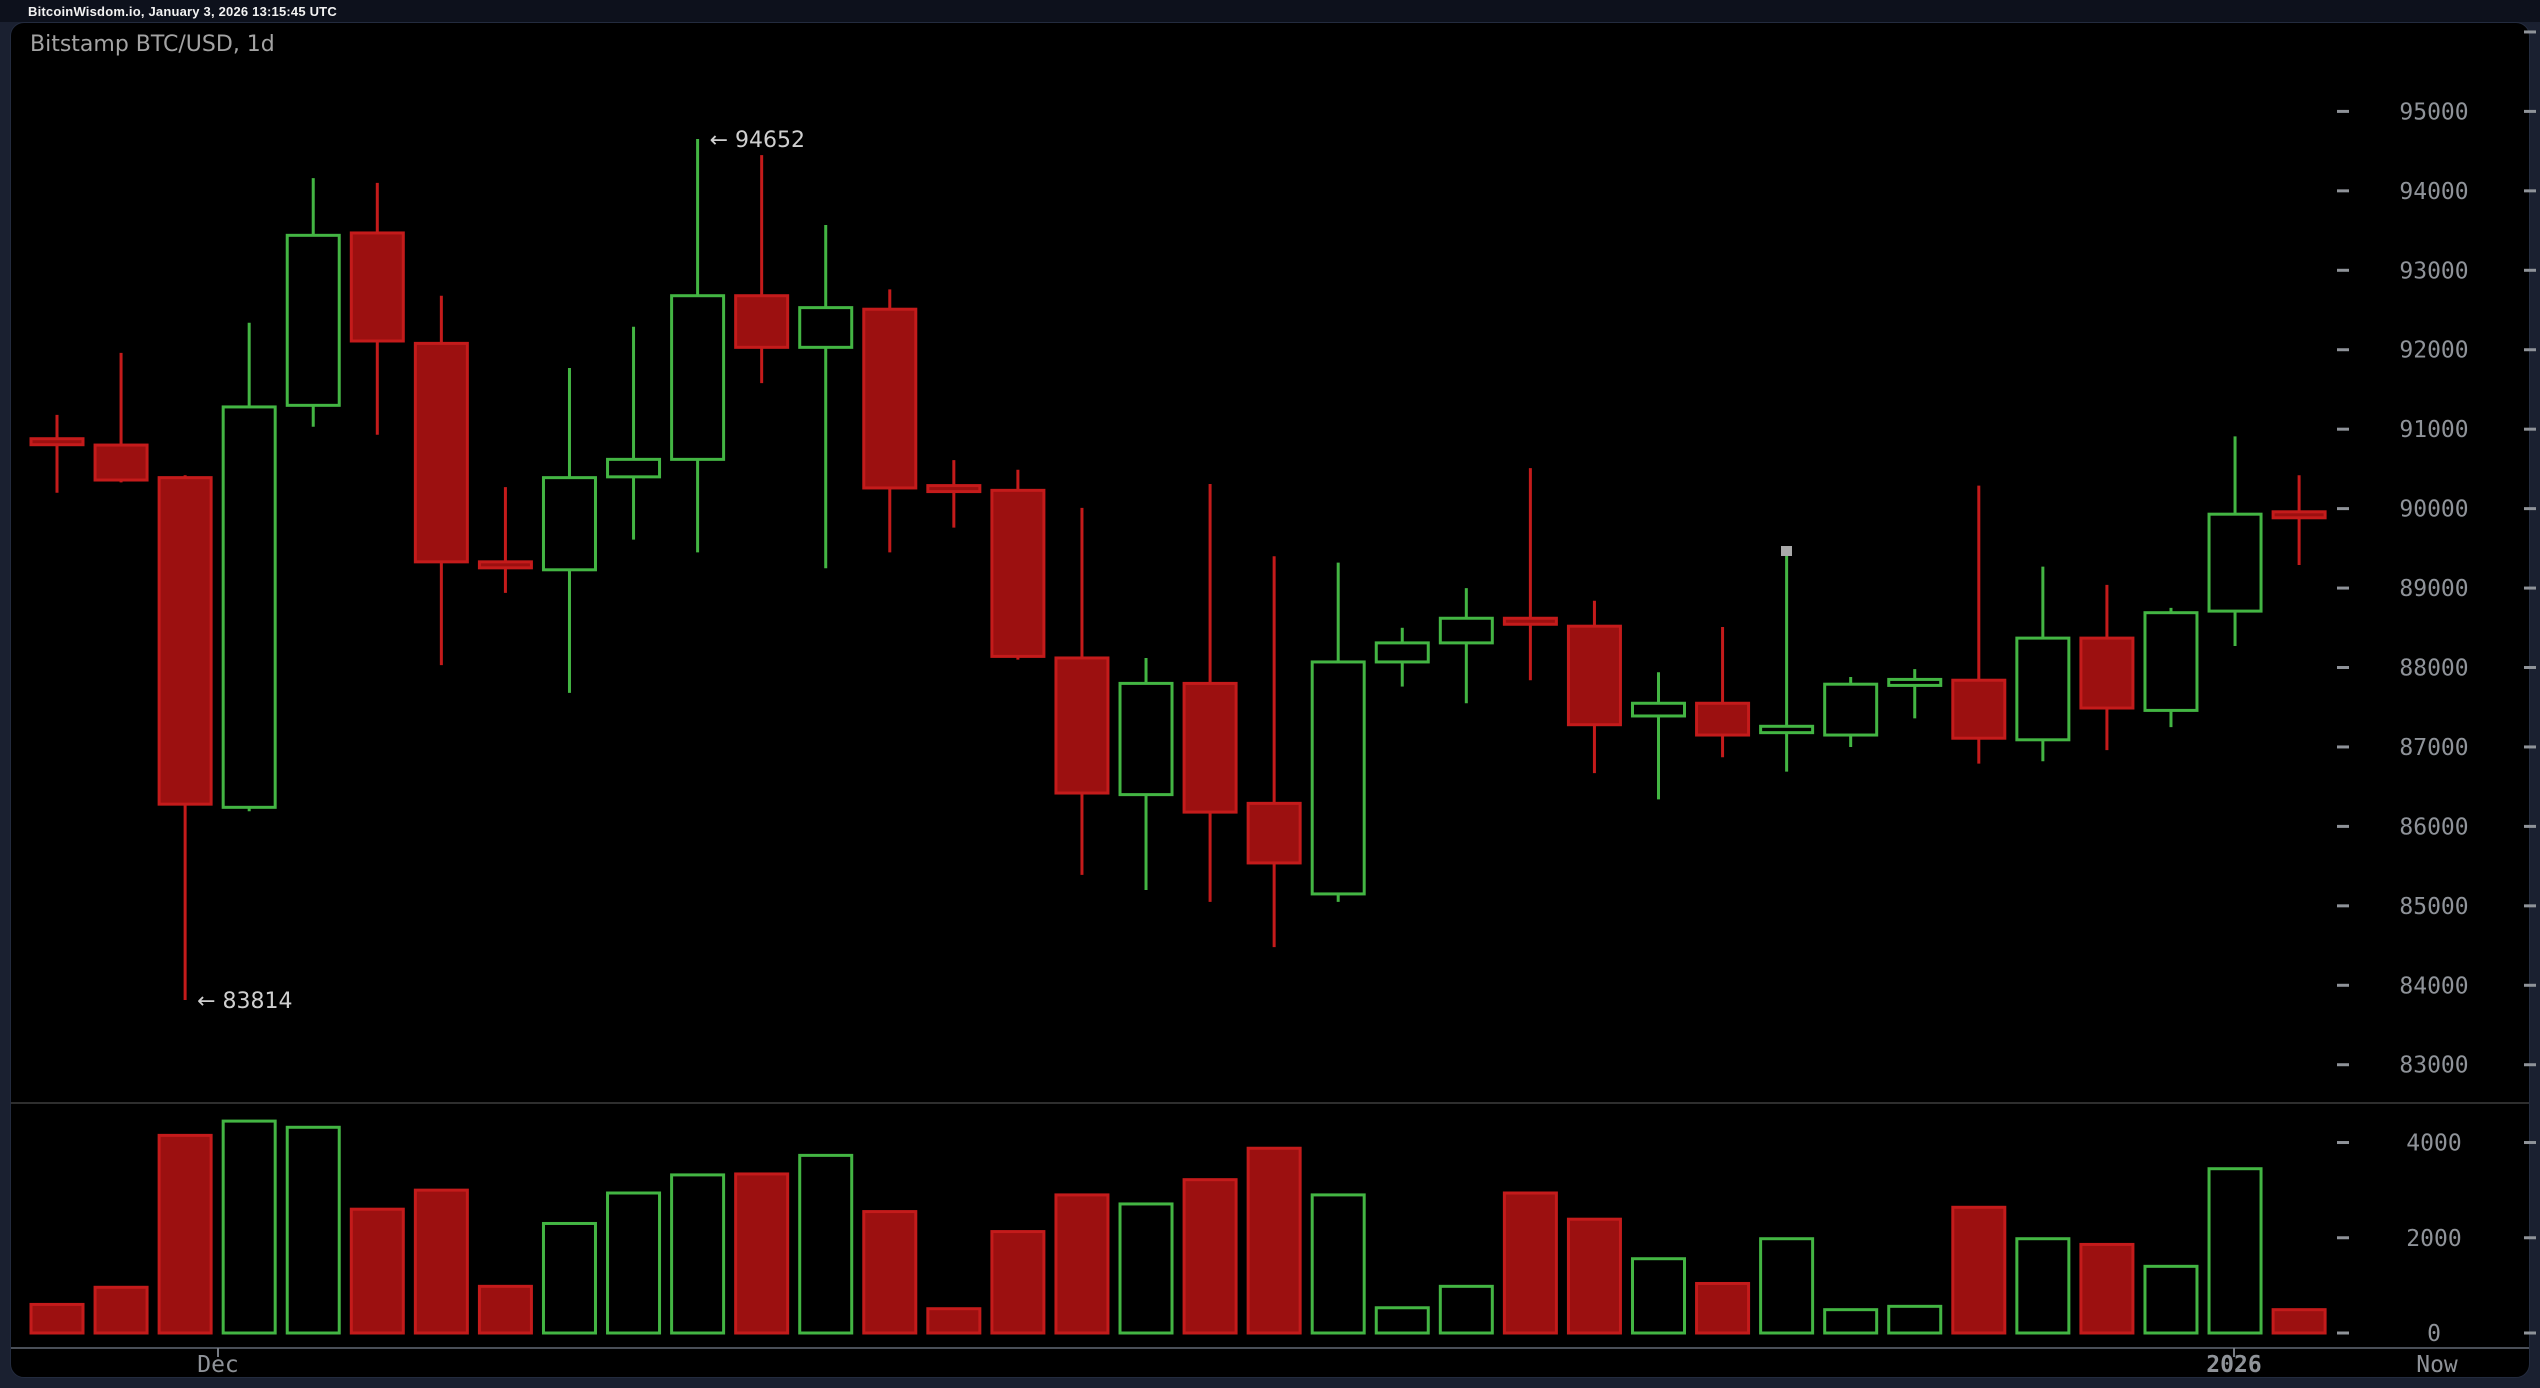 The width and height of the screenshot is (2540, 1388). What do you see at coordinates (244, 1001) in the screenshot?
I see `low-price-annotation: ← 83814` at bounding box center [244, 1001].